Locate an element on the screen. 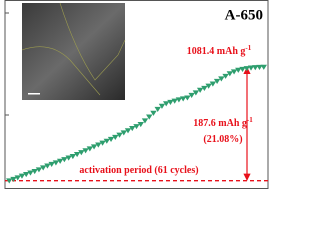  inset-image is located at coordinates (73, 51).